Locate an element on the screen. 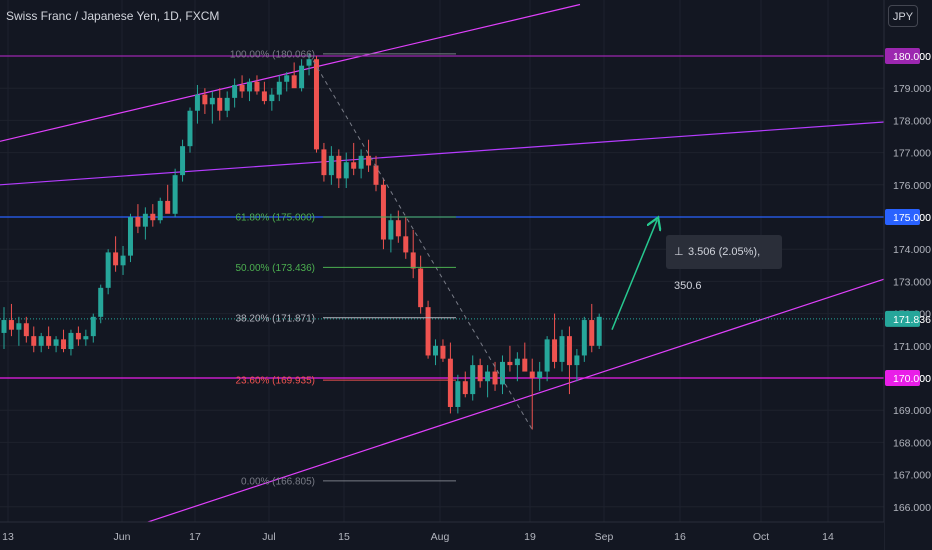 Image resolution: width=932 pixels, height=550 pixels. price-tick-label: 174.000 is located at coordinates (912, 250).